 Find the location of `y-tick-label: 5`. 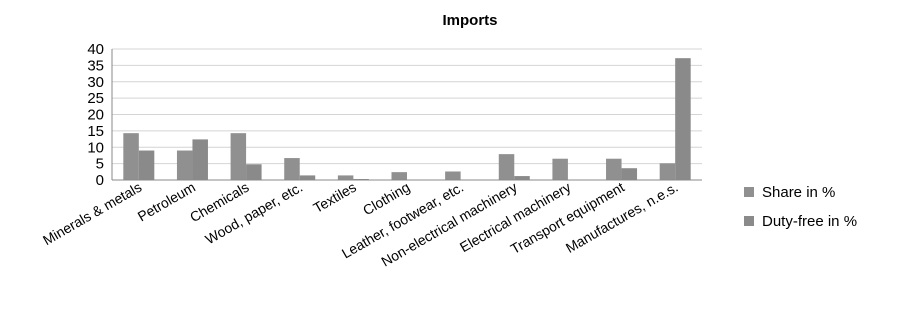

y-tick-label: 5 is located at coordinates (100, 164).